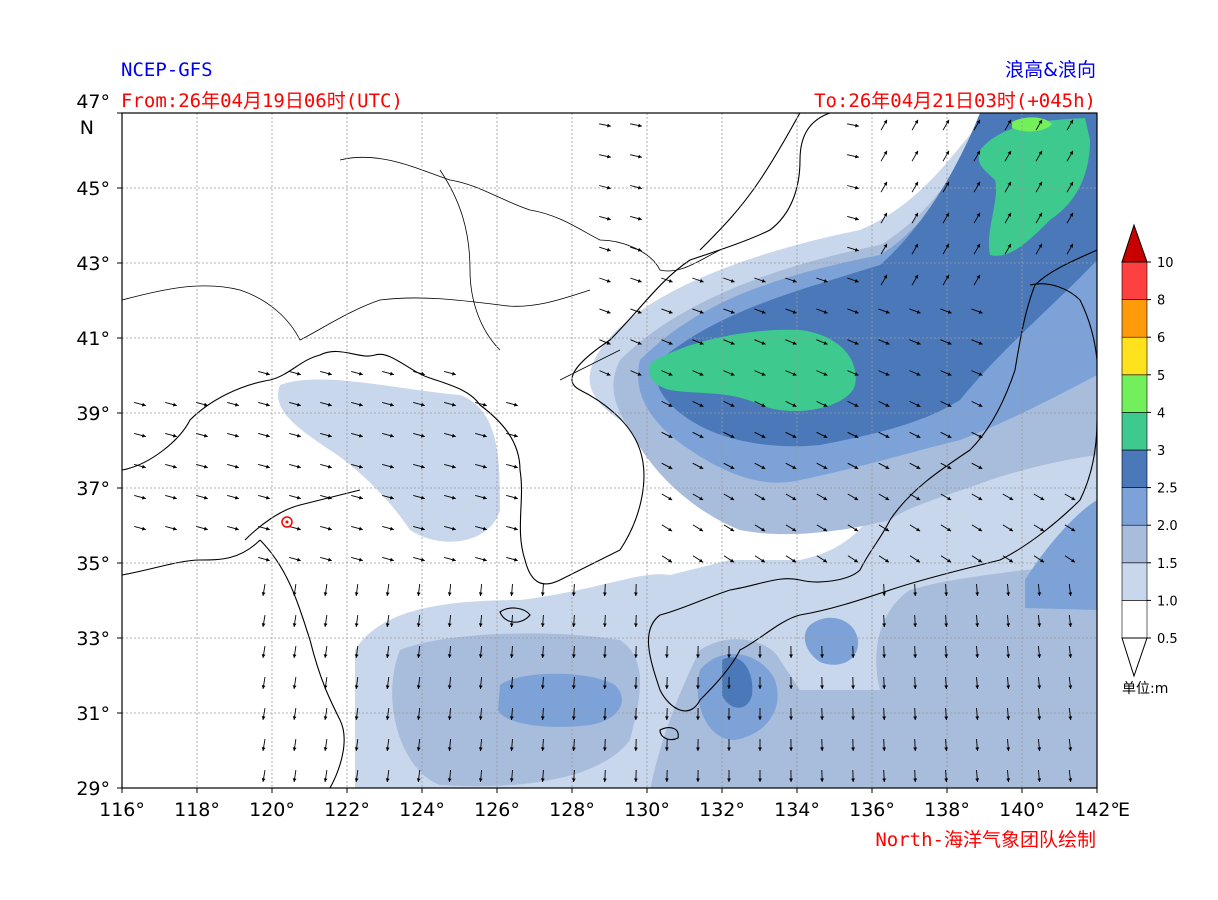 The width and height of the screenshot is (1218, 900). I want to click on lon-label: 120°, so click(272, 810).